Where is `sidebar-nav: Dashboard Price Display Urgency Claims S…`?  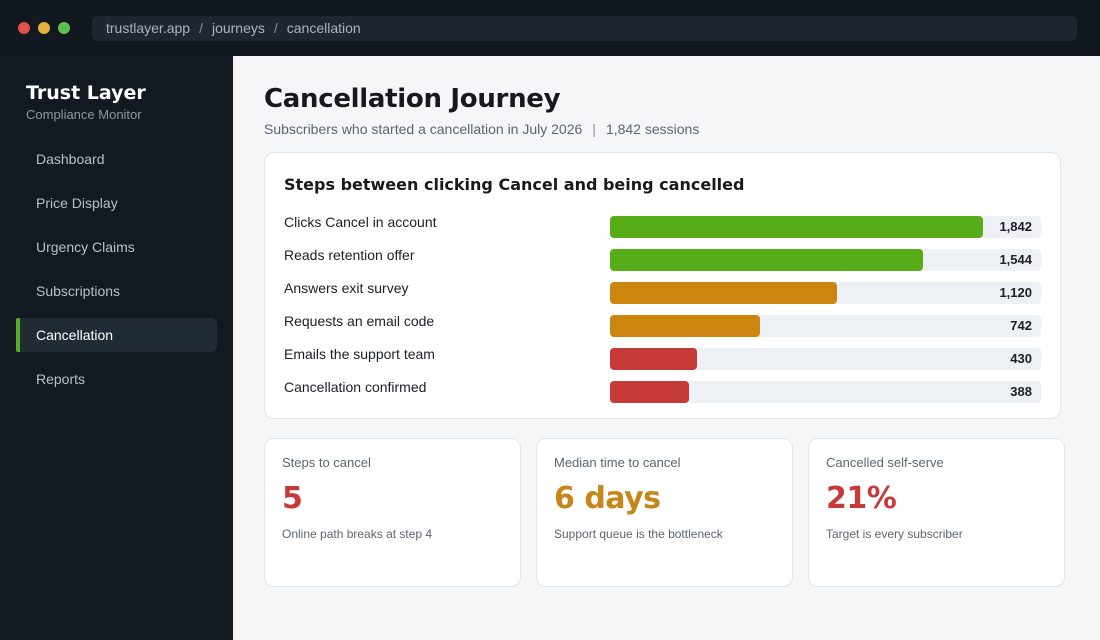
sidebar-nav: Dashboard Price Display Urgency Claims S… is located at coordinates (116, 274).